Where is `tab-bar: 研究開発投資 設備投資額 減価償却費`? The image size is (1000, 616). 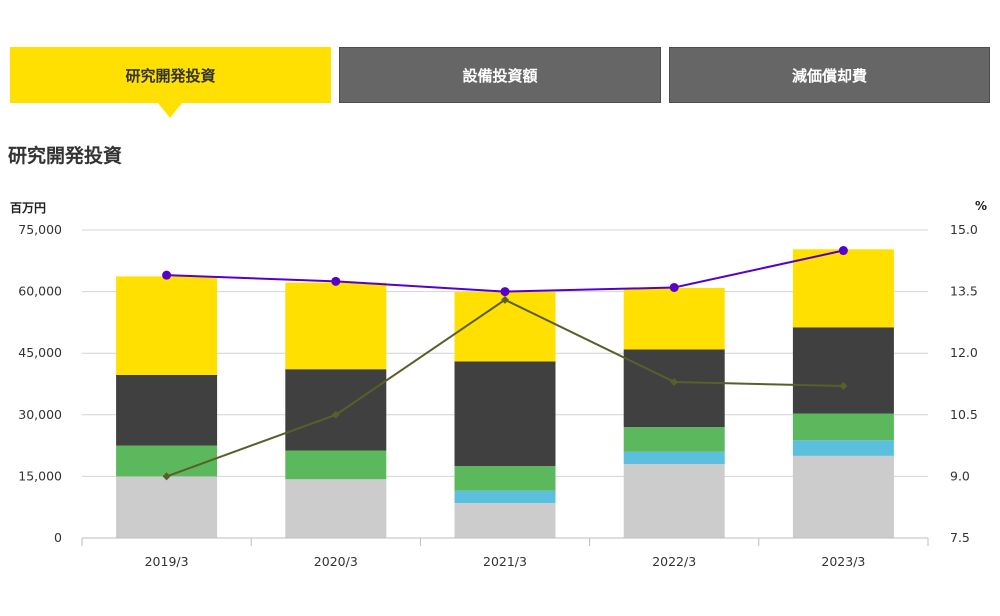
tab-bar: 研究開発投資 設備投資額 減価償却費 is located at coordinates (500, 75).